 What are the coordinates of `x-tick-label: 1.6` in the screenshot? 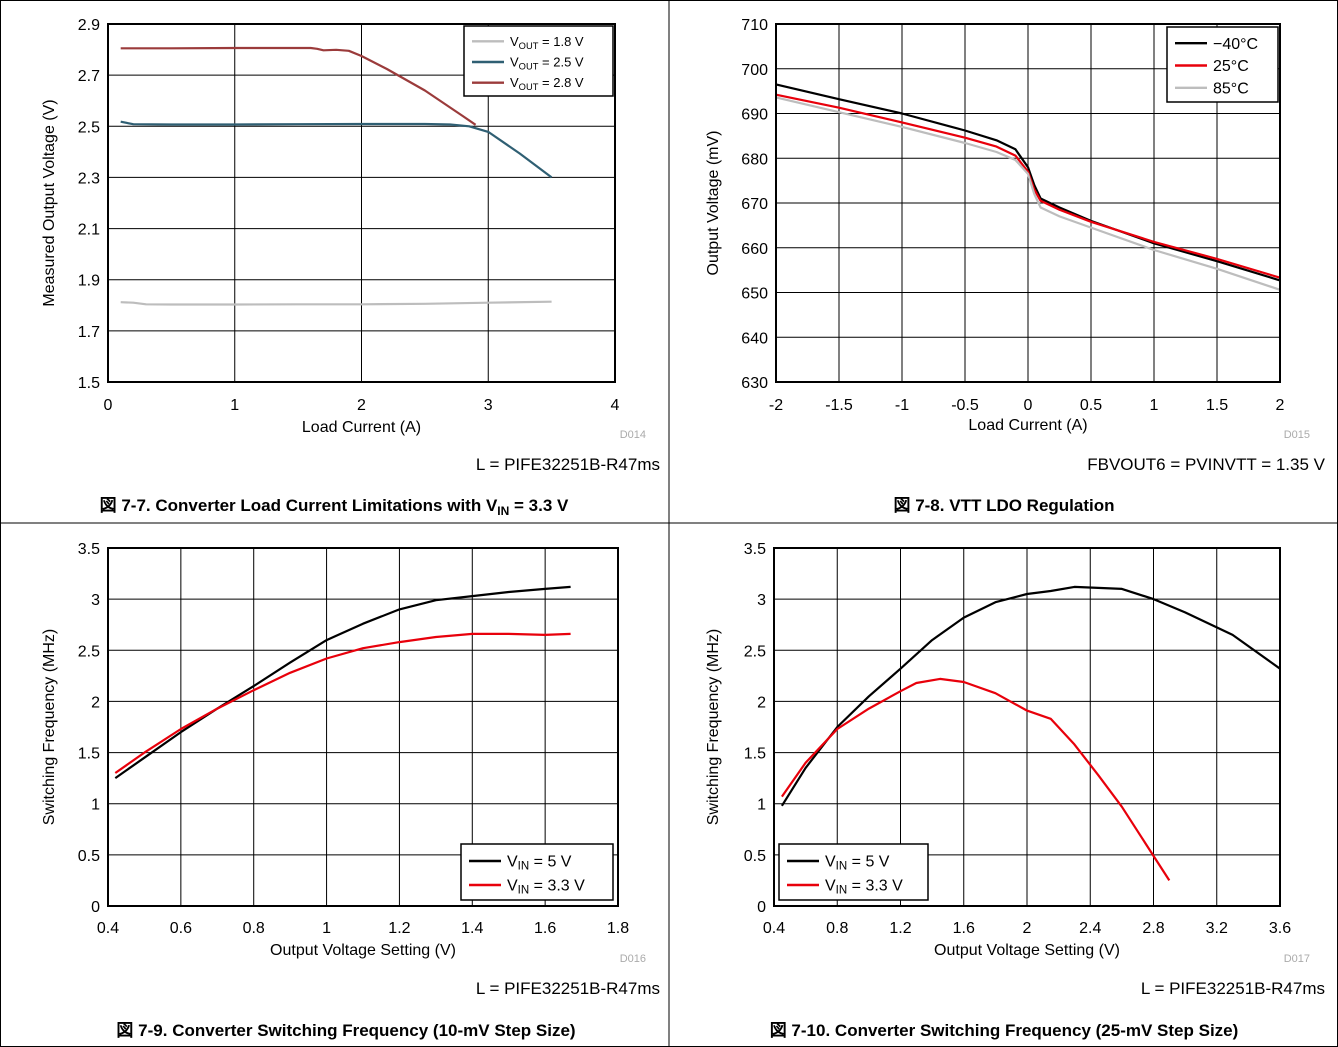 It's located at (545, 928).